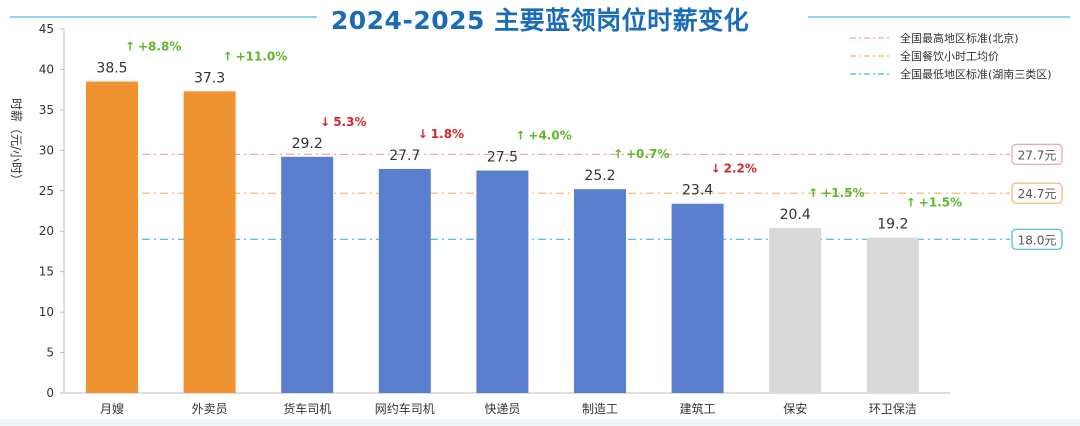 The image size is (1080, 426). What do you see at coordinates (404, 156) in the screenshot?
I see `bar-value-label: 27.7` at bounding box center [404, 156].